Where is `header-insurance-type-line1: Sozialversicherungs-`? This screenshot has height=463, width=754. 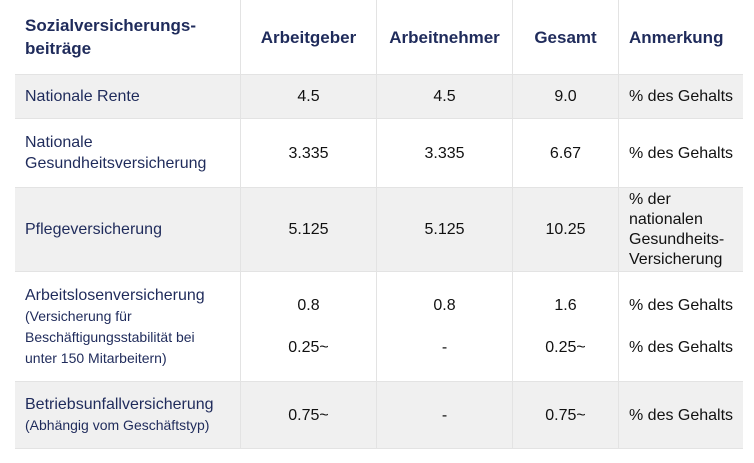 header-insurance-type-line1: Sozialversicherungs- is located at coordinates (111, 25).